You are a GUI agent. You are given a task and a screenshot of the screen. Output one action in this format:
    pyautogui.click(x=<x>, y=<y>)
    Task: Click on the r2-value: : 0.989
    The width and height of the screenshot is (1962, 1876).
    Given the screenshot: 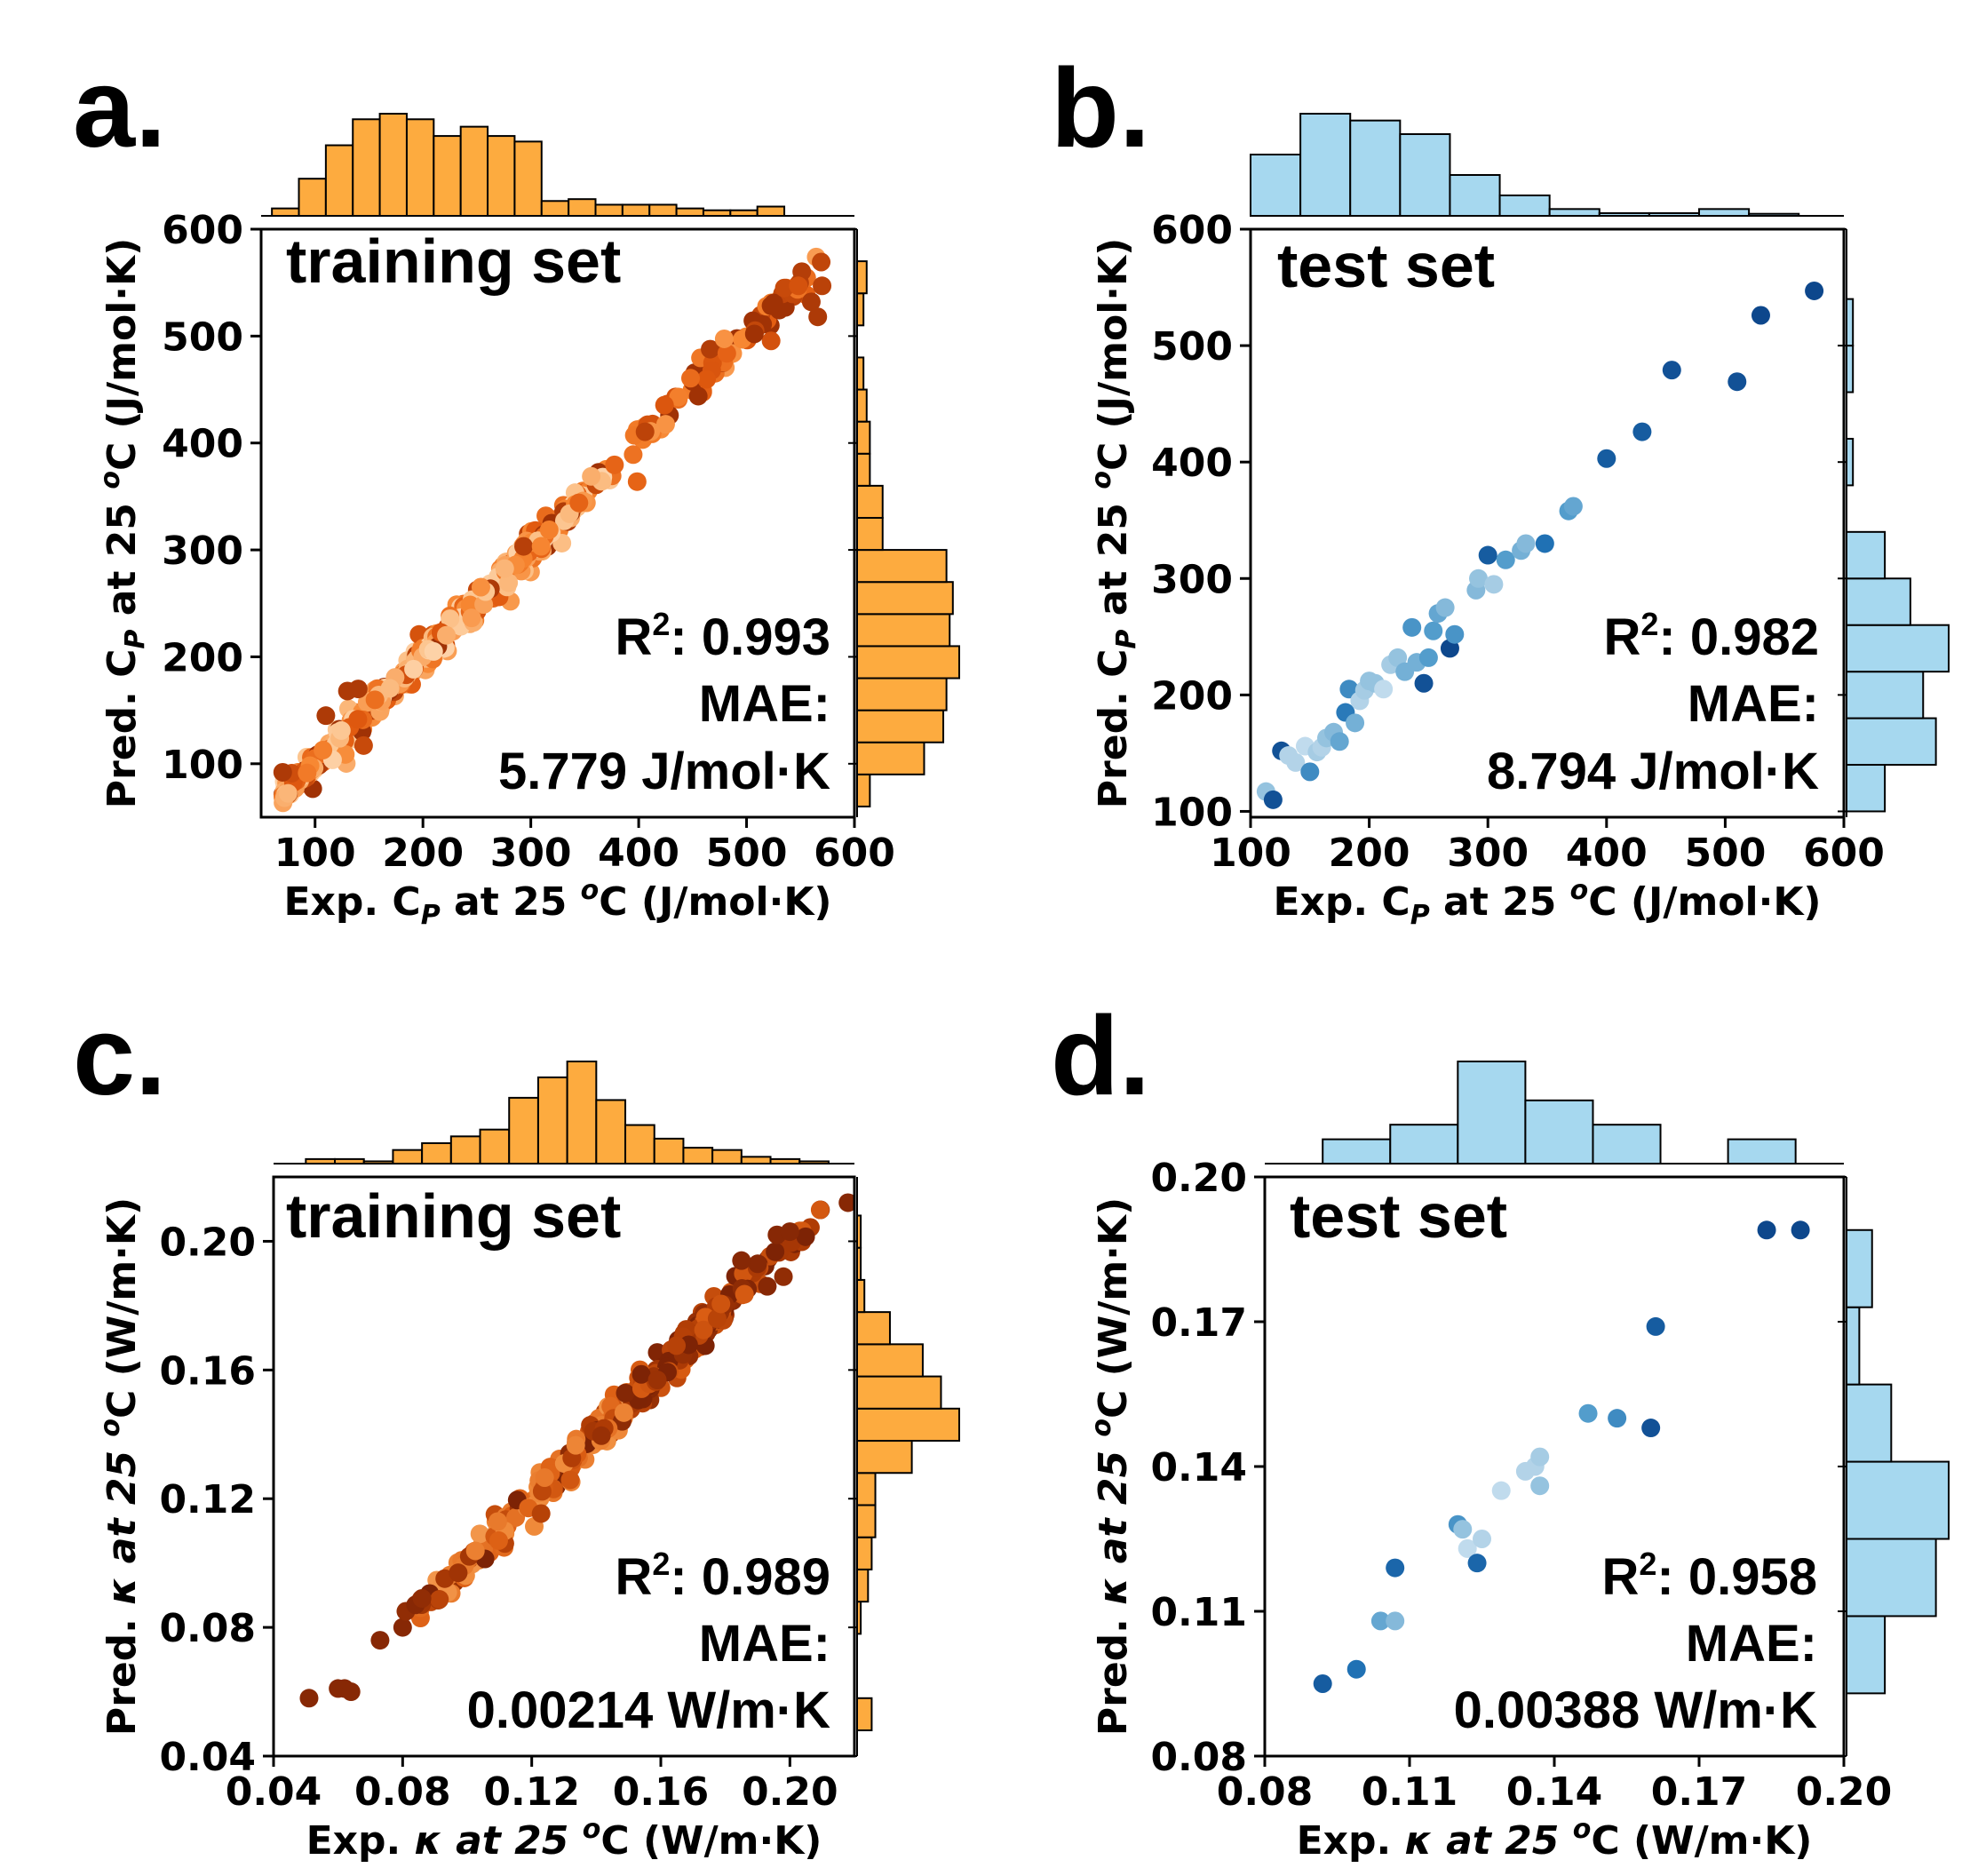 What is the action you would take?
    pyautogui.click(x=750, y=1577)
    